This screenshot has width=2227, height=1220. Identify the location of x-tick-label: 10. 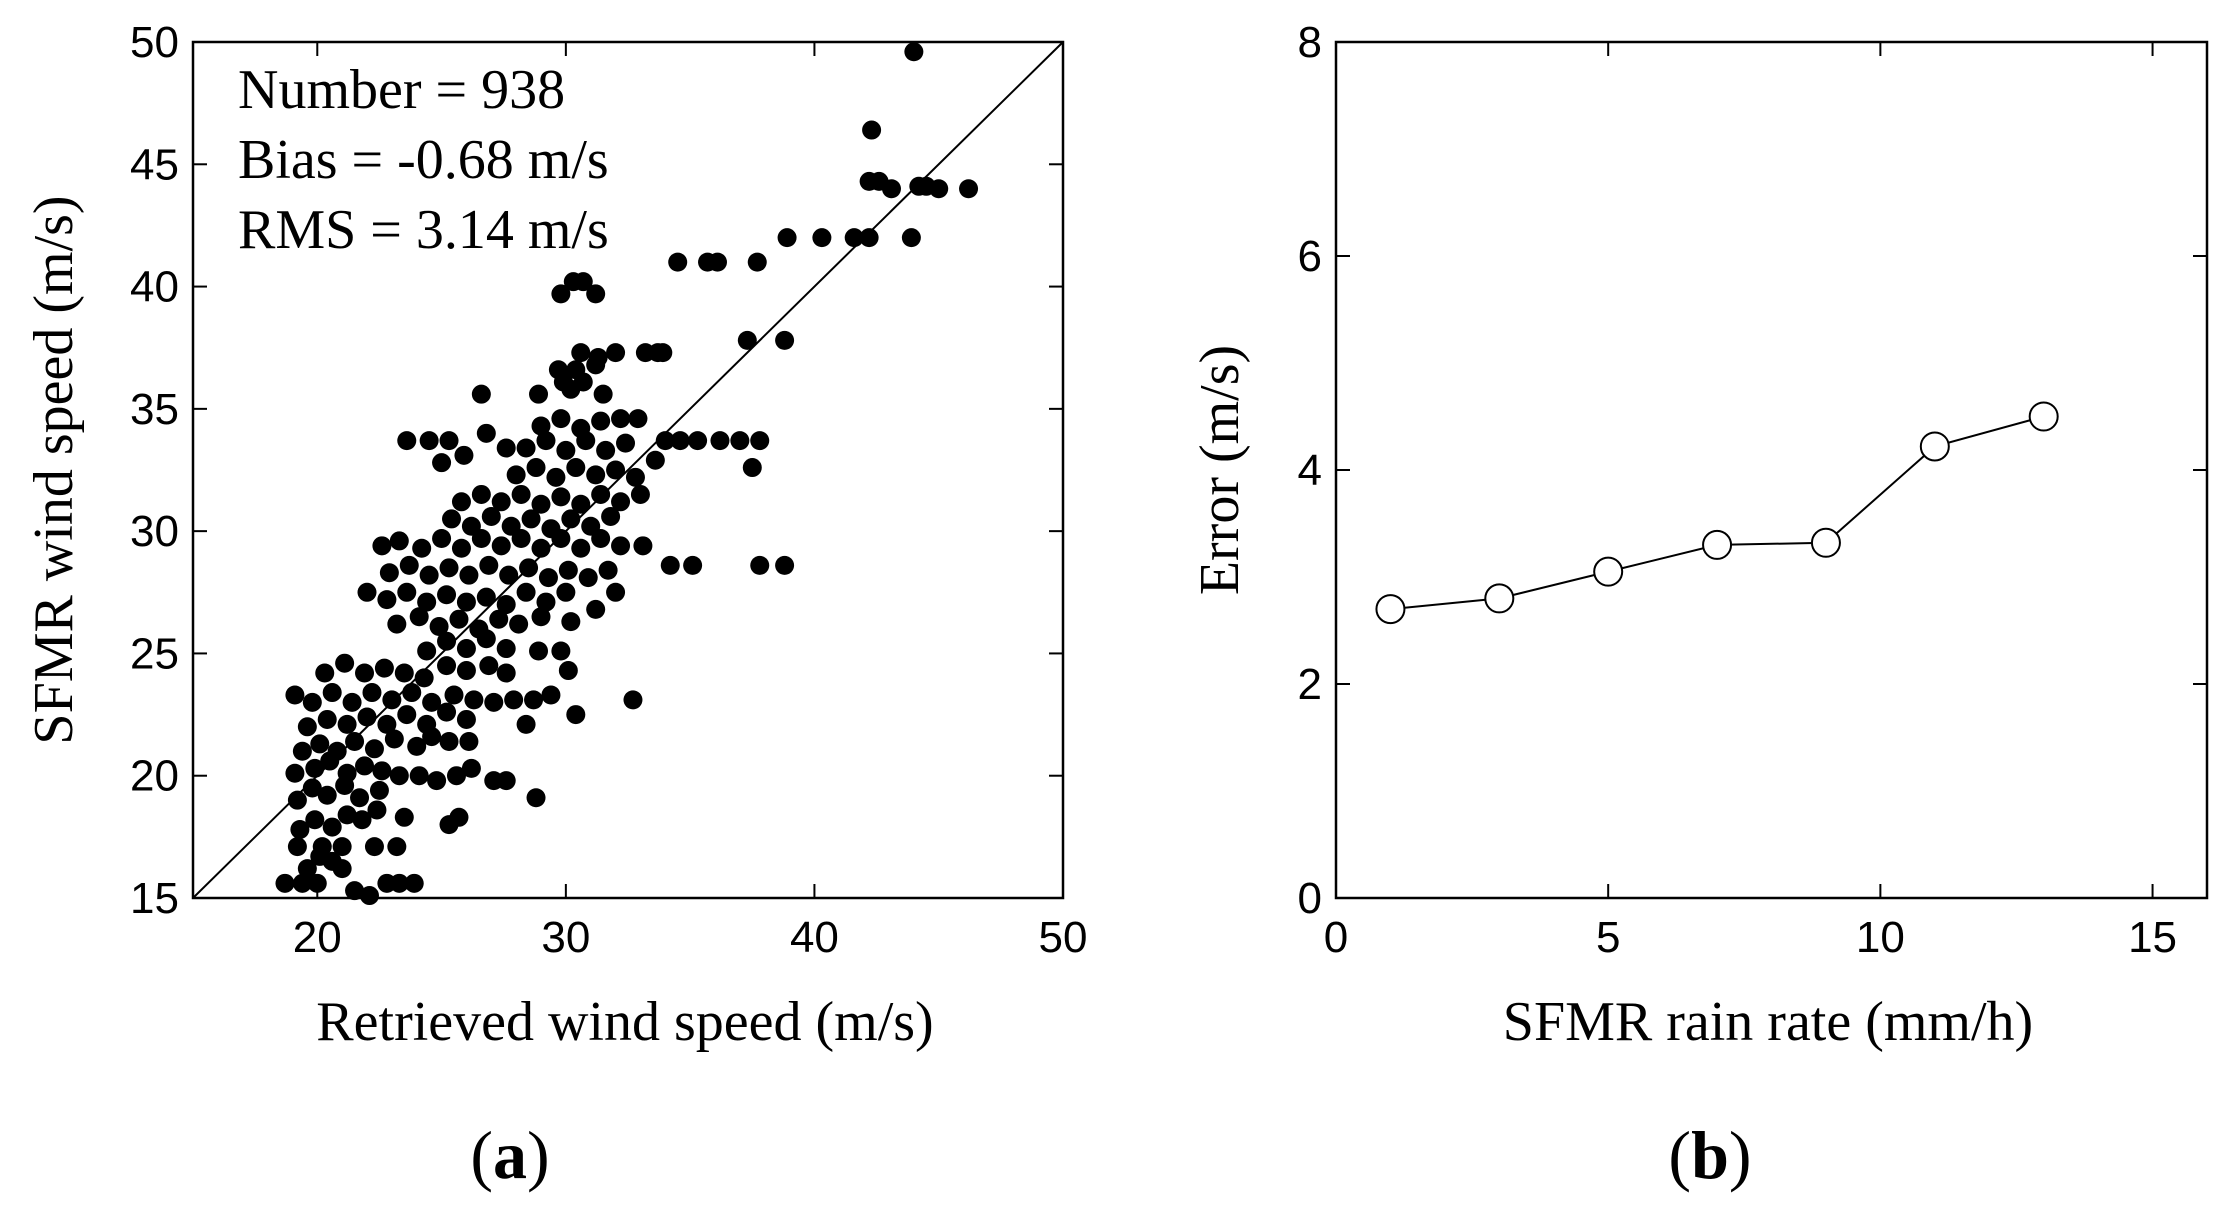
(1880, 937).